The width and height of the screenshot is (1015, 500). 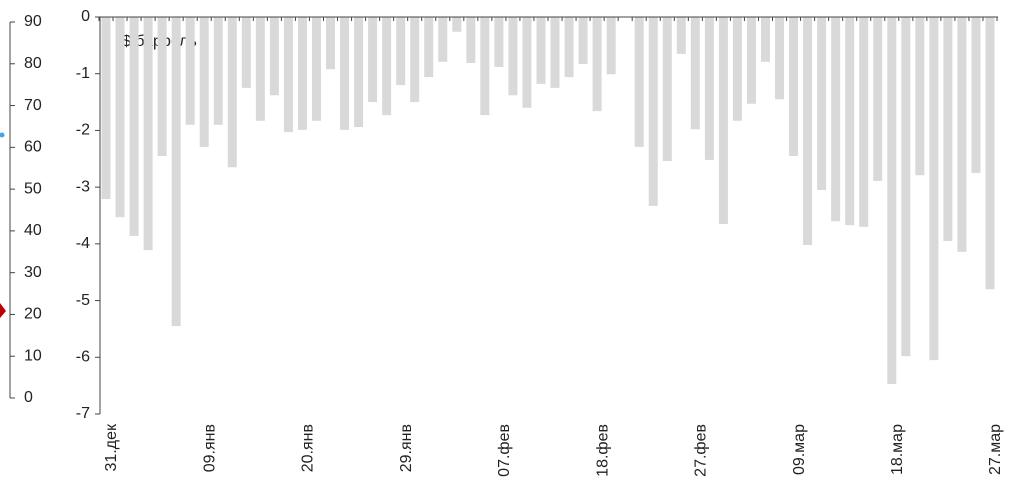 What do you see at coordinates (701, 450) in the screenshot?
I see `x-tick-label: 27.фев` at bounding box center [701, 450].